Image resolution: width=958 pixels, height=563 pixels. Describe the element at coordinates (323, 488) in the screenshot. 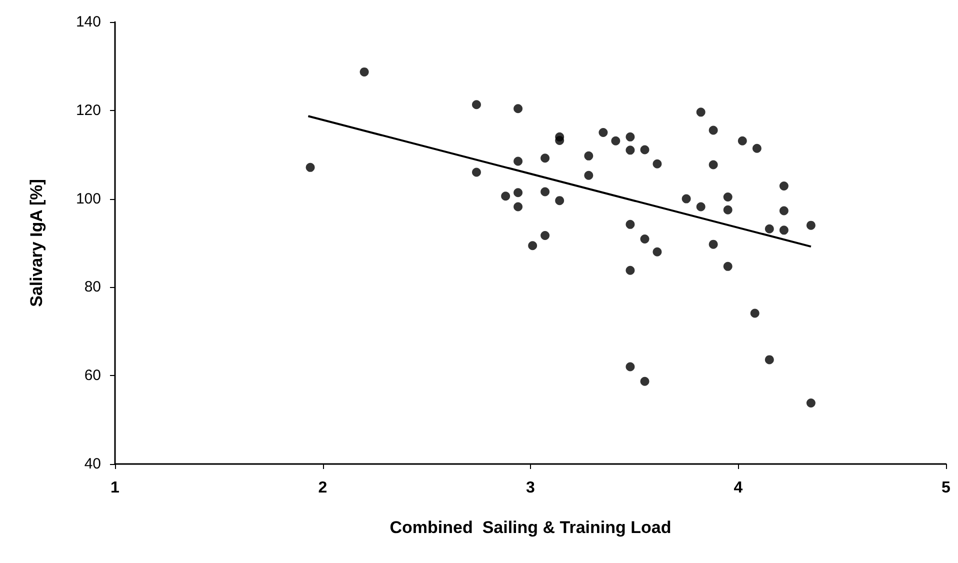

I see `x-tick-label: 2` at that location.